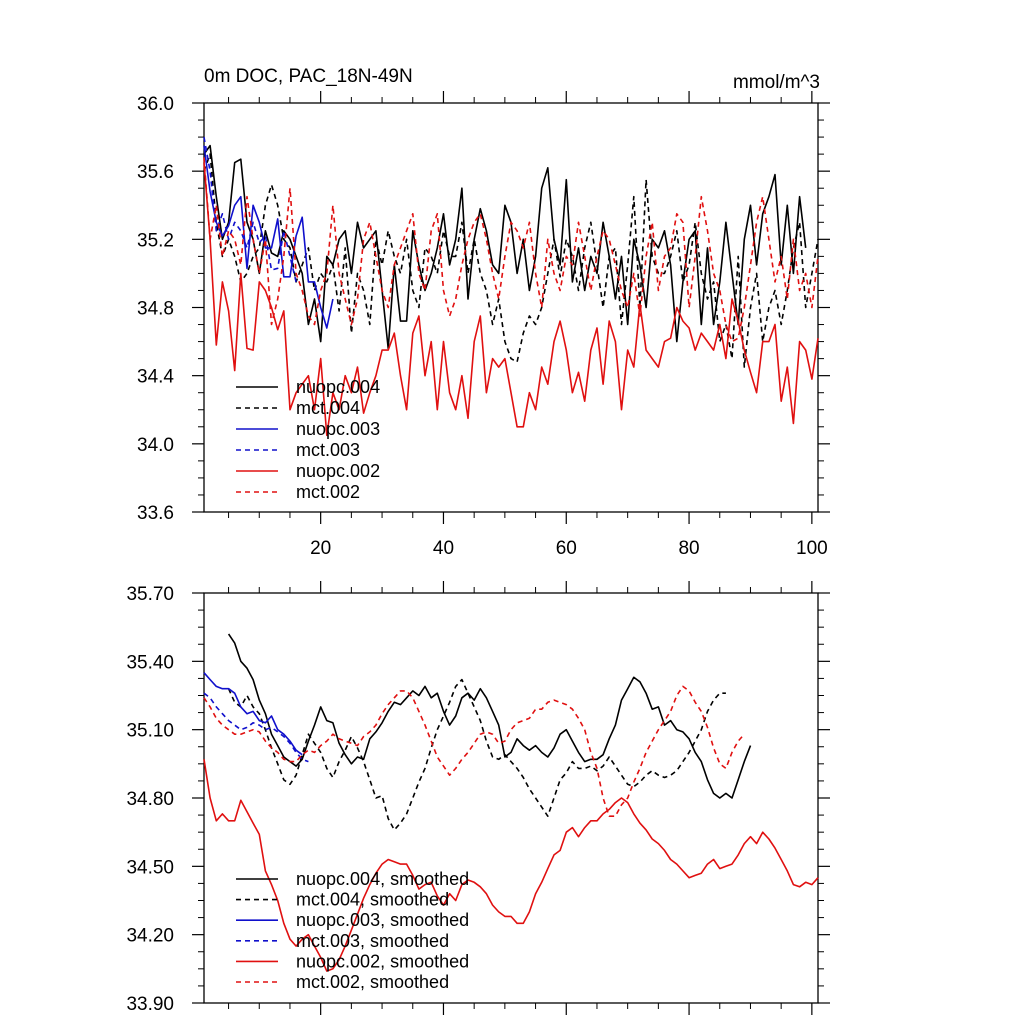 Image resolution: width=1024 pixels, height=1024 pixels. What do you see at coordinates (372, 941) in the screenshot?
I see `legend-entry-label: mct.003, smoothed` at bounding box center [372, 941].